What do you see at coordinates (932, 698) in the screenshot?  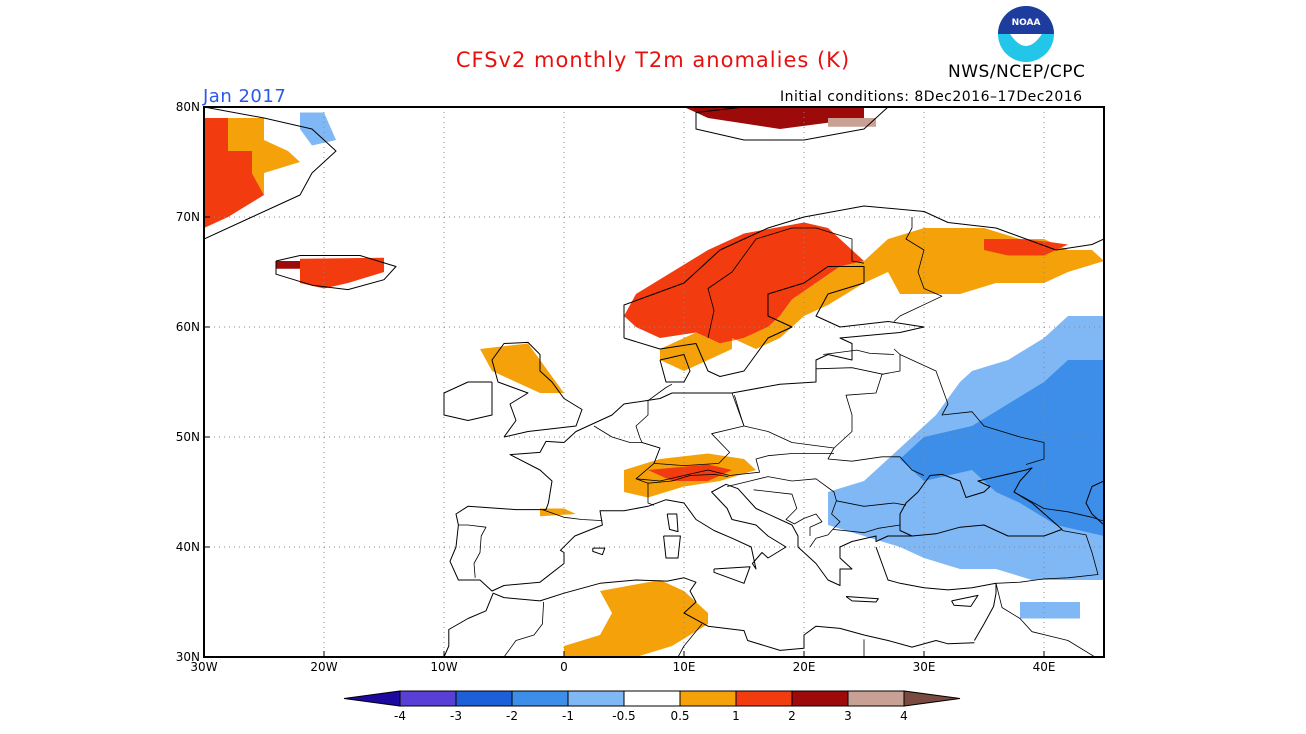 I see `colorbar-high-arrow` at bounding box center [932, 698].